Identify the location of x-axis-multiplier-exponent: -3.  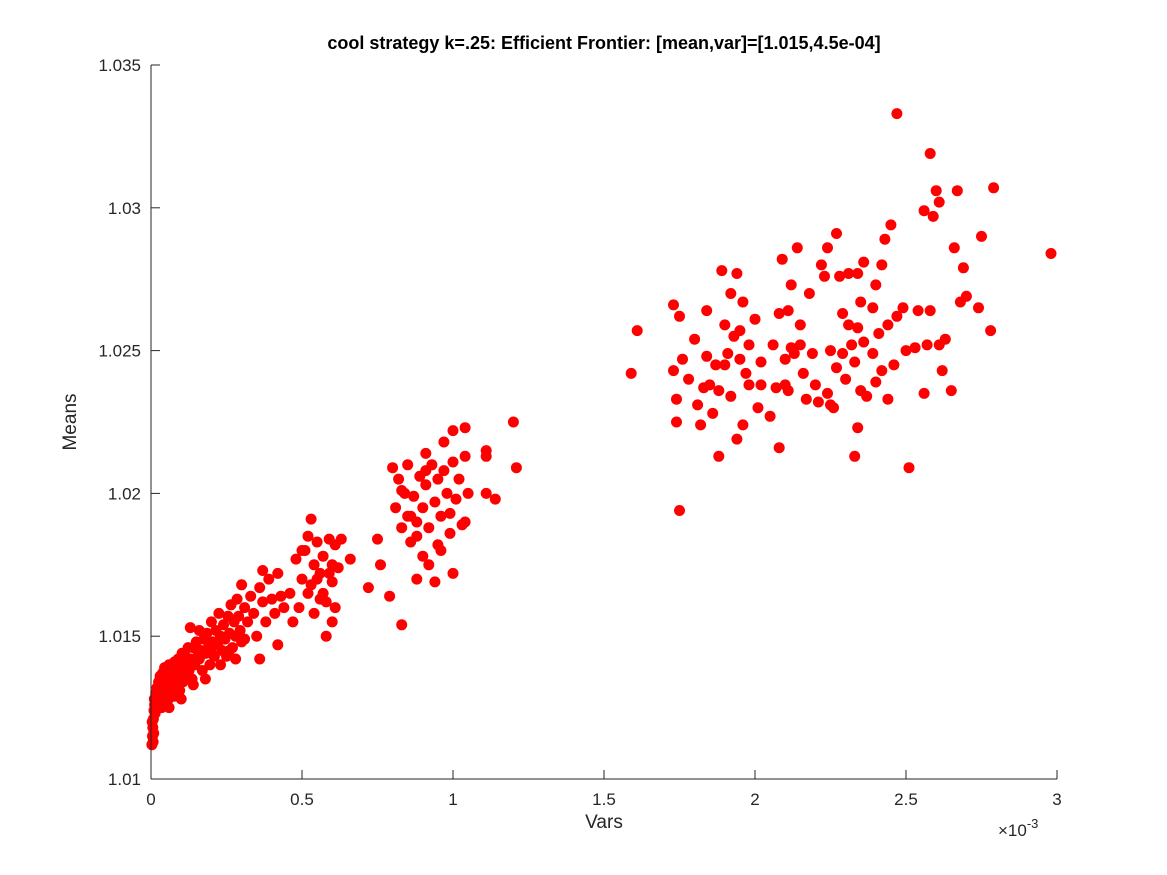
(1033, 823).